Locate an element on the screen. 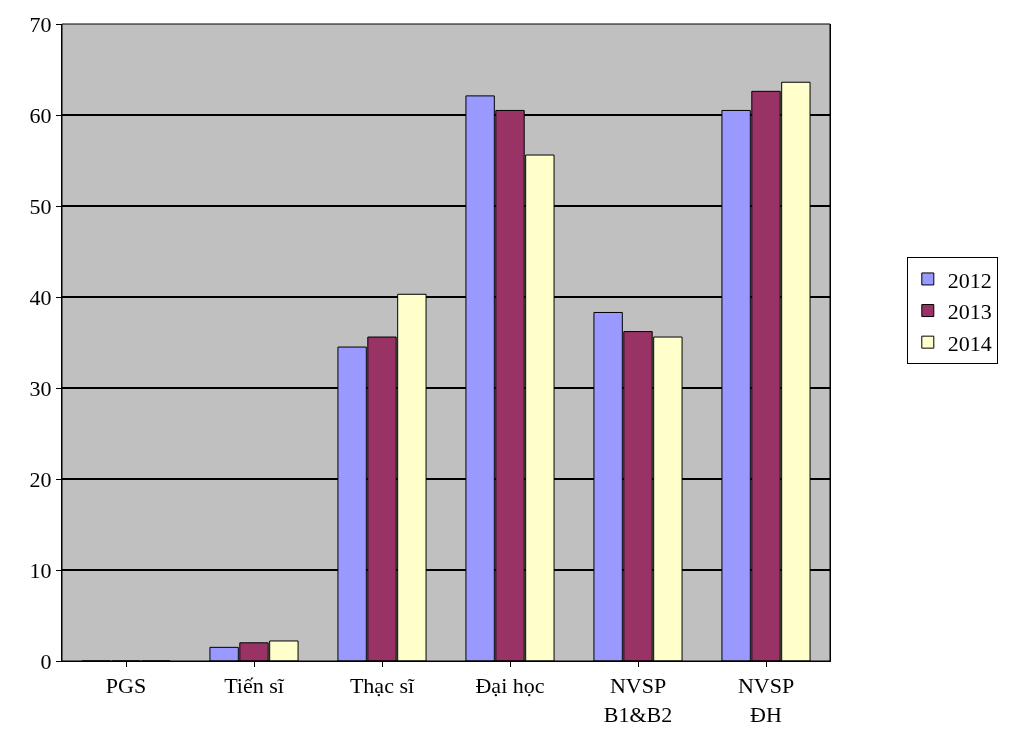  x-tick-label: PGS is located at coordinates (126, 686).